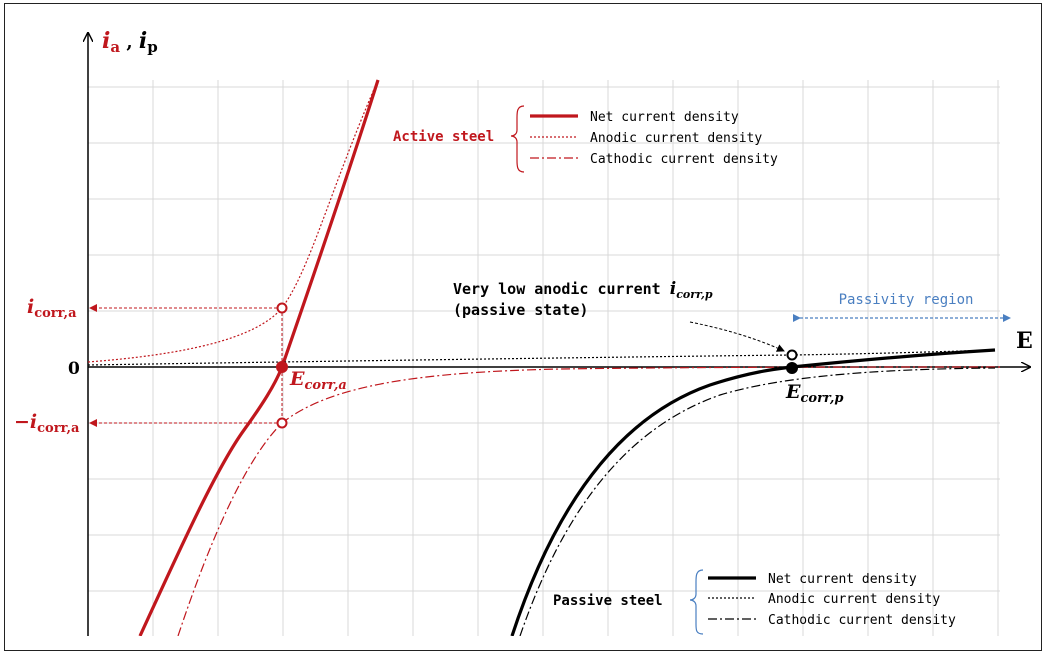 This screenshot has width=1047, height=655. Describe the element at coordinates (282, 423) in the screenshot. I see `icorr-a-neg-marker` at that location.